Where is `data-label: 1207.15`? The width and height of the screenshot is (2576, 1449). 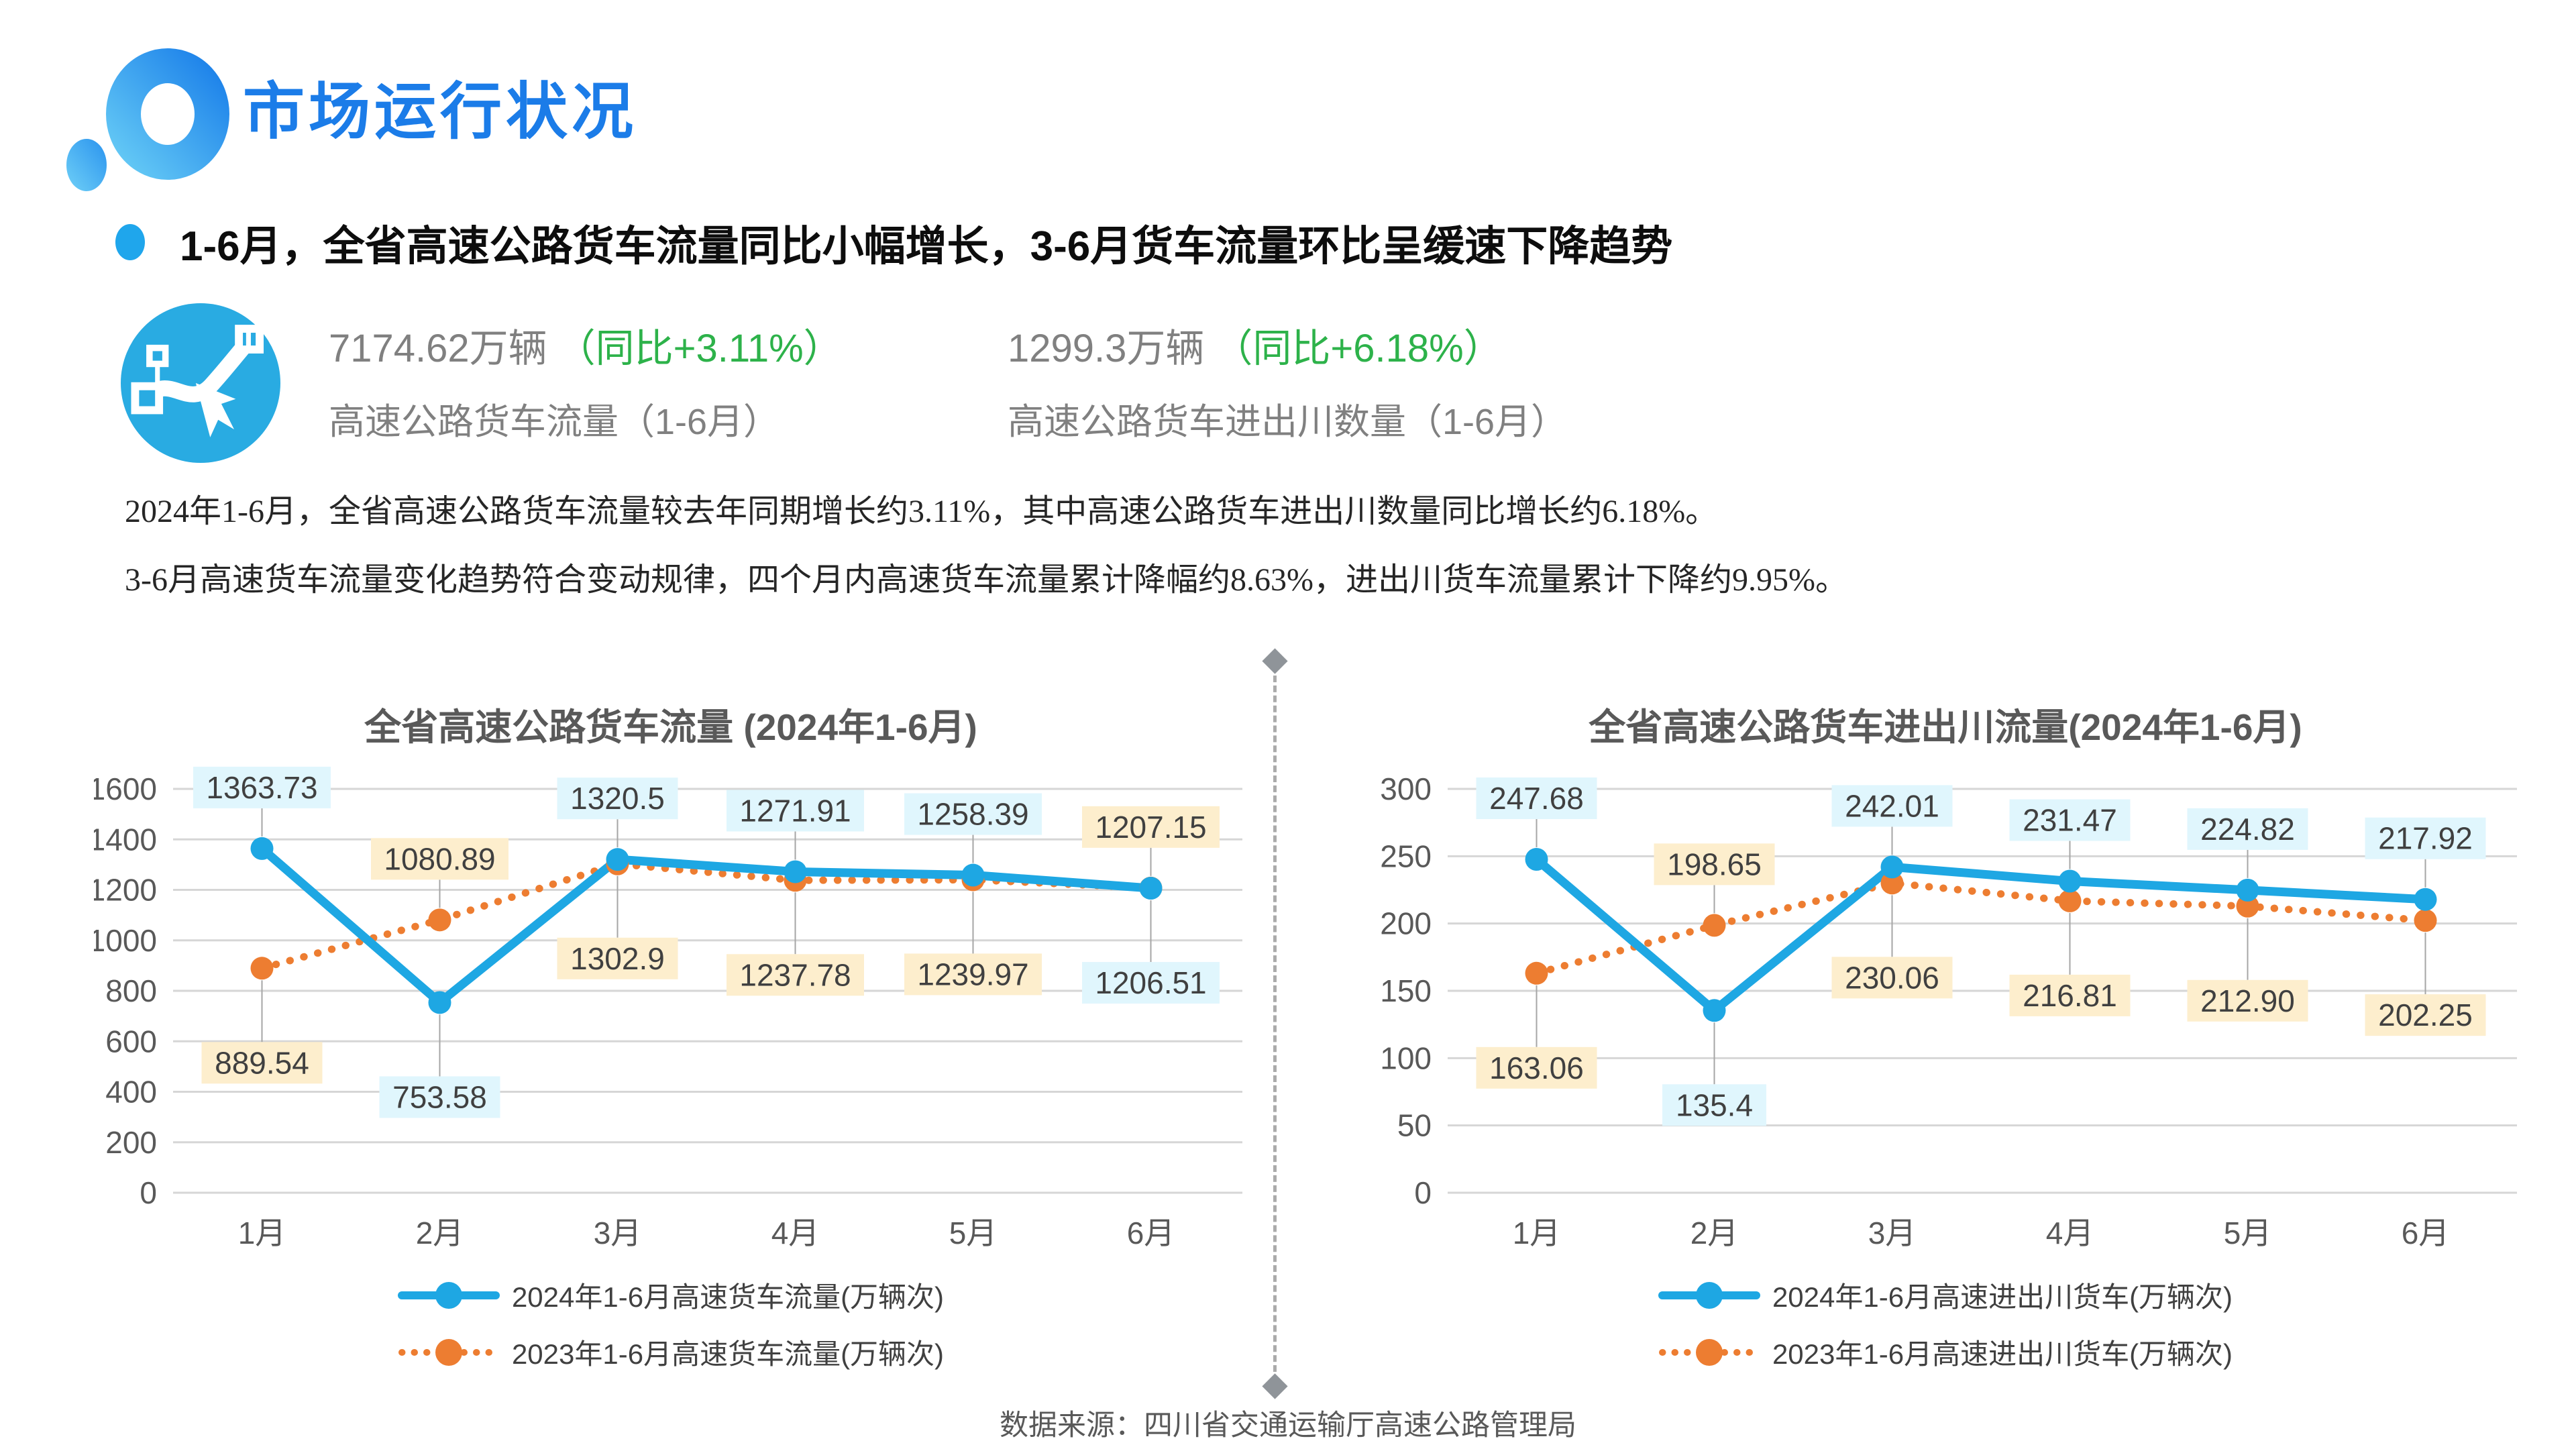
data-label: 1207.15 is located at coordinates (1150, 827).